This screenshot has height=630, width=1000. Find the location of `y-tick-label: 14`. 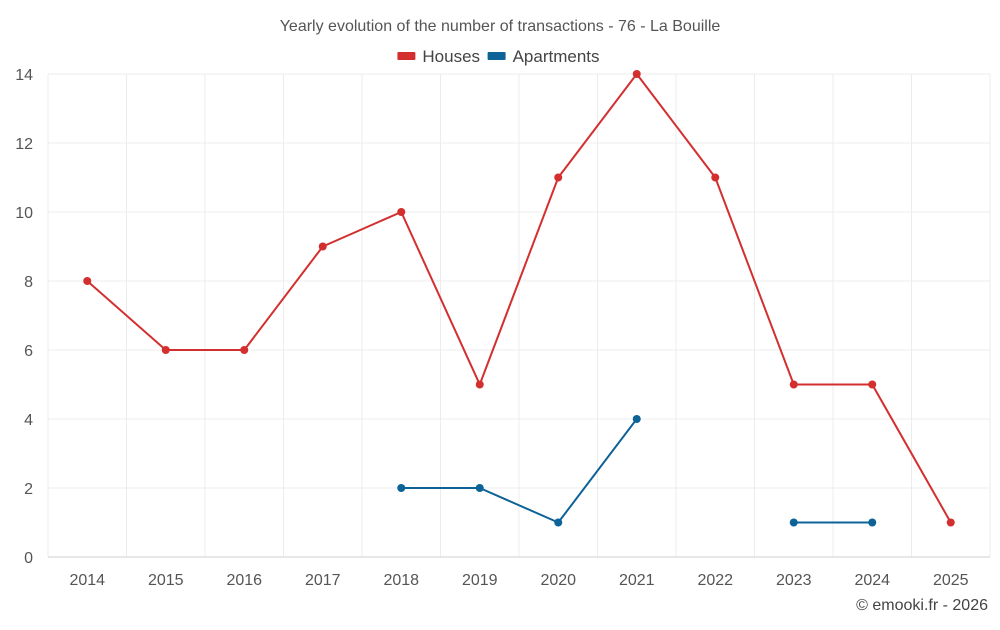

y-tick-label: 14 is located at coordinates (24, 75).